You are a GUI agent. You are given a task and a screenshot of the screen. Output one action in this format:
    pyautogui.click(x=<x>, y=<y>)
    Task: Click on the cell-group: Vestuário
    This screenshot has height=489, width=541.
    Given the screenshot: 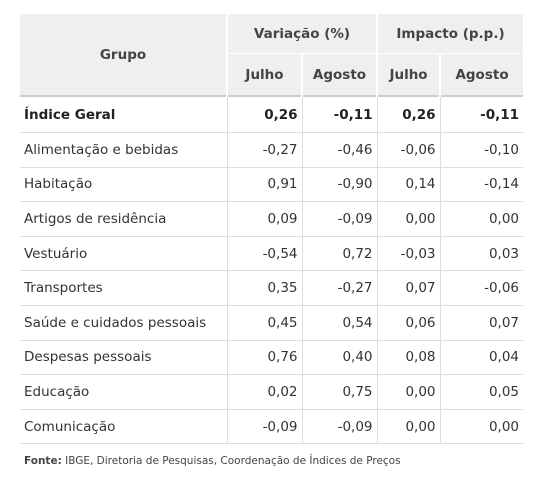 What is the action you would take?
    pyautogui.click(x=123, y=254)
    